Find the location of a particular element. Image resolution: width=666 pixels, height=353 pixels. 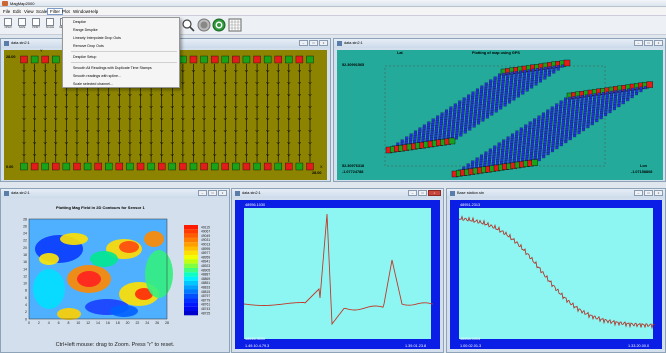

app-icon is located at coordinates (5, 3).